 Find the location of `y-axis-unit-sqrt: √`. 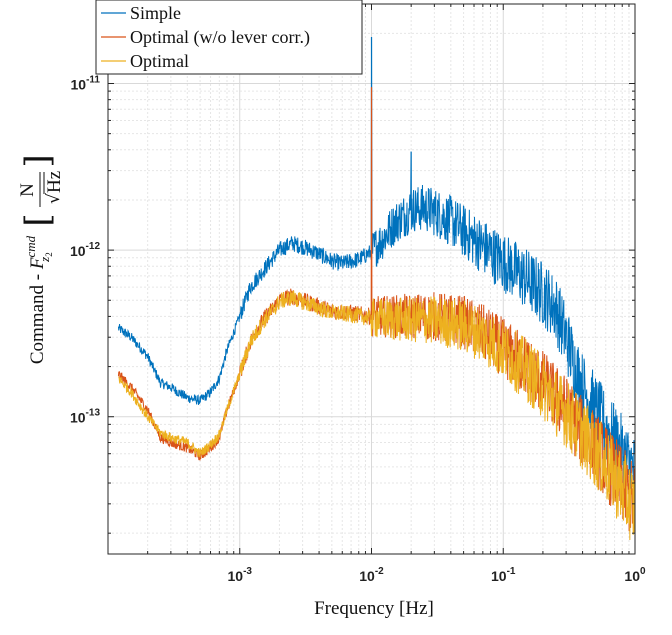

y-axis-unit-sqrt: √ is located at coordinates (54, 198).